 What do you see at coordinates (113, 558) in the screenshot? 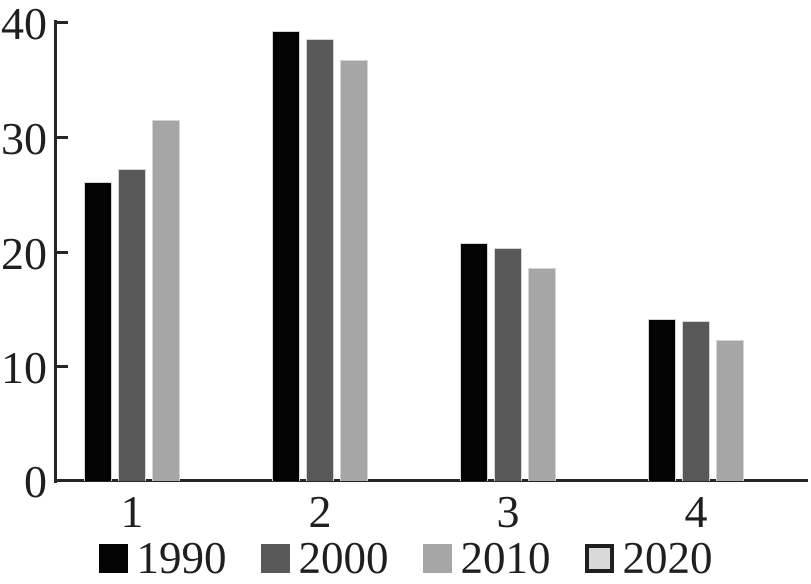
I see `legend-swatch-1990` at bounding box center [113, 558].